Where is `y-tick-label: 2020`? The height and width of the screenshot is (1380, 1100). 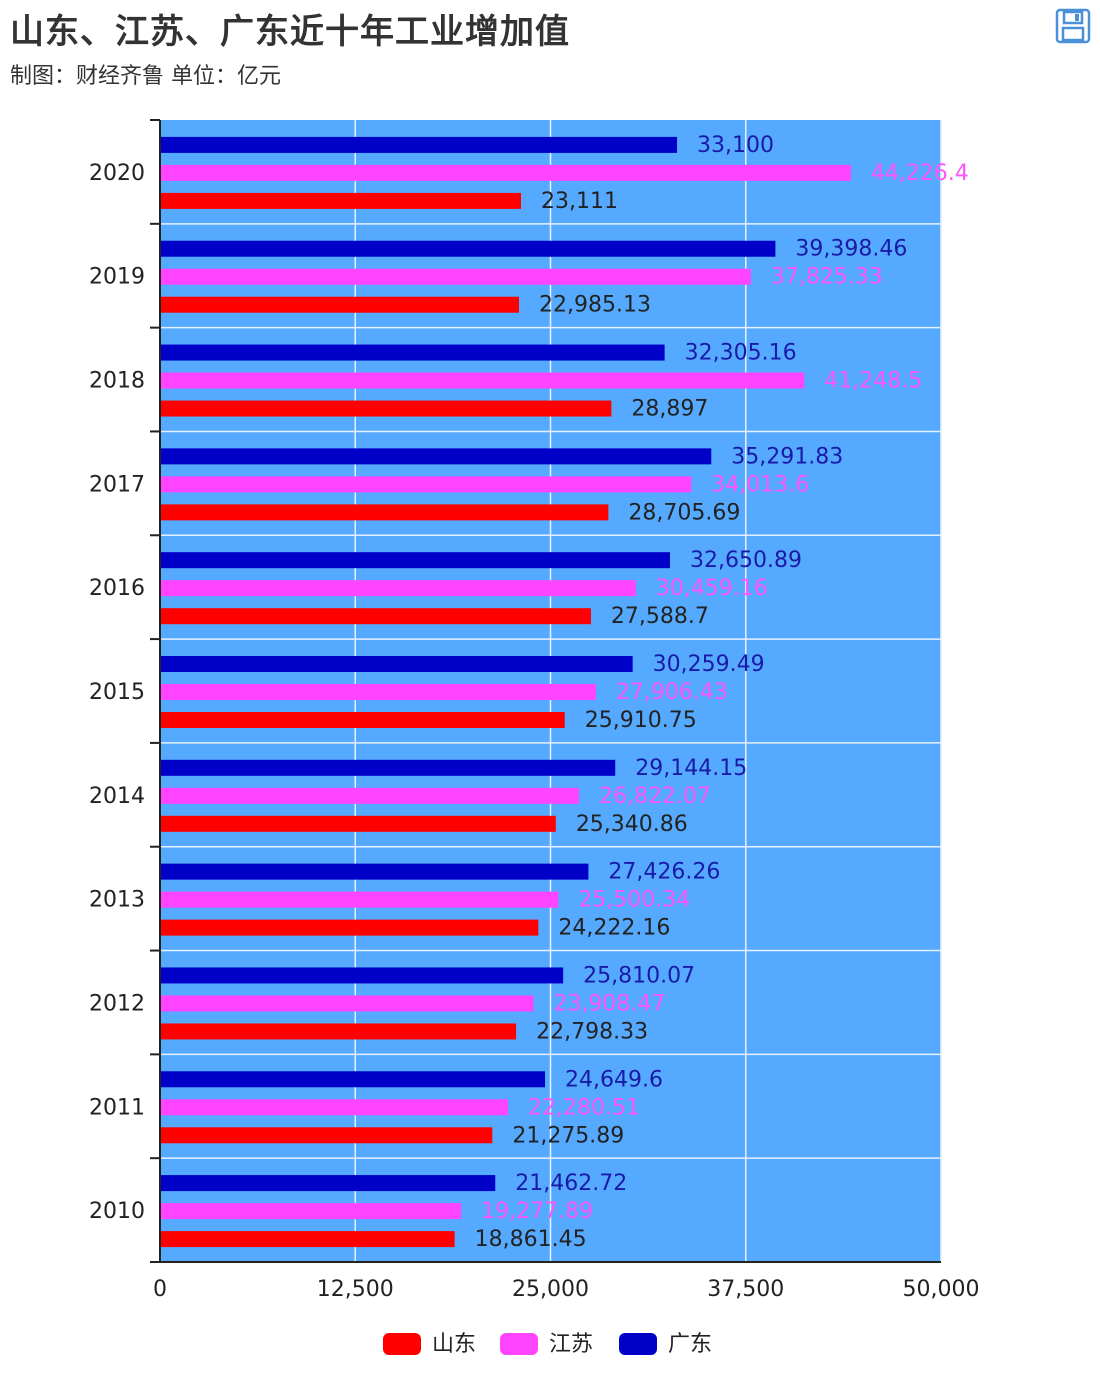
y-tick-label: 2020 is located at coordinates (117, 173).